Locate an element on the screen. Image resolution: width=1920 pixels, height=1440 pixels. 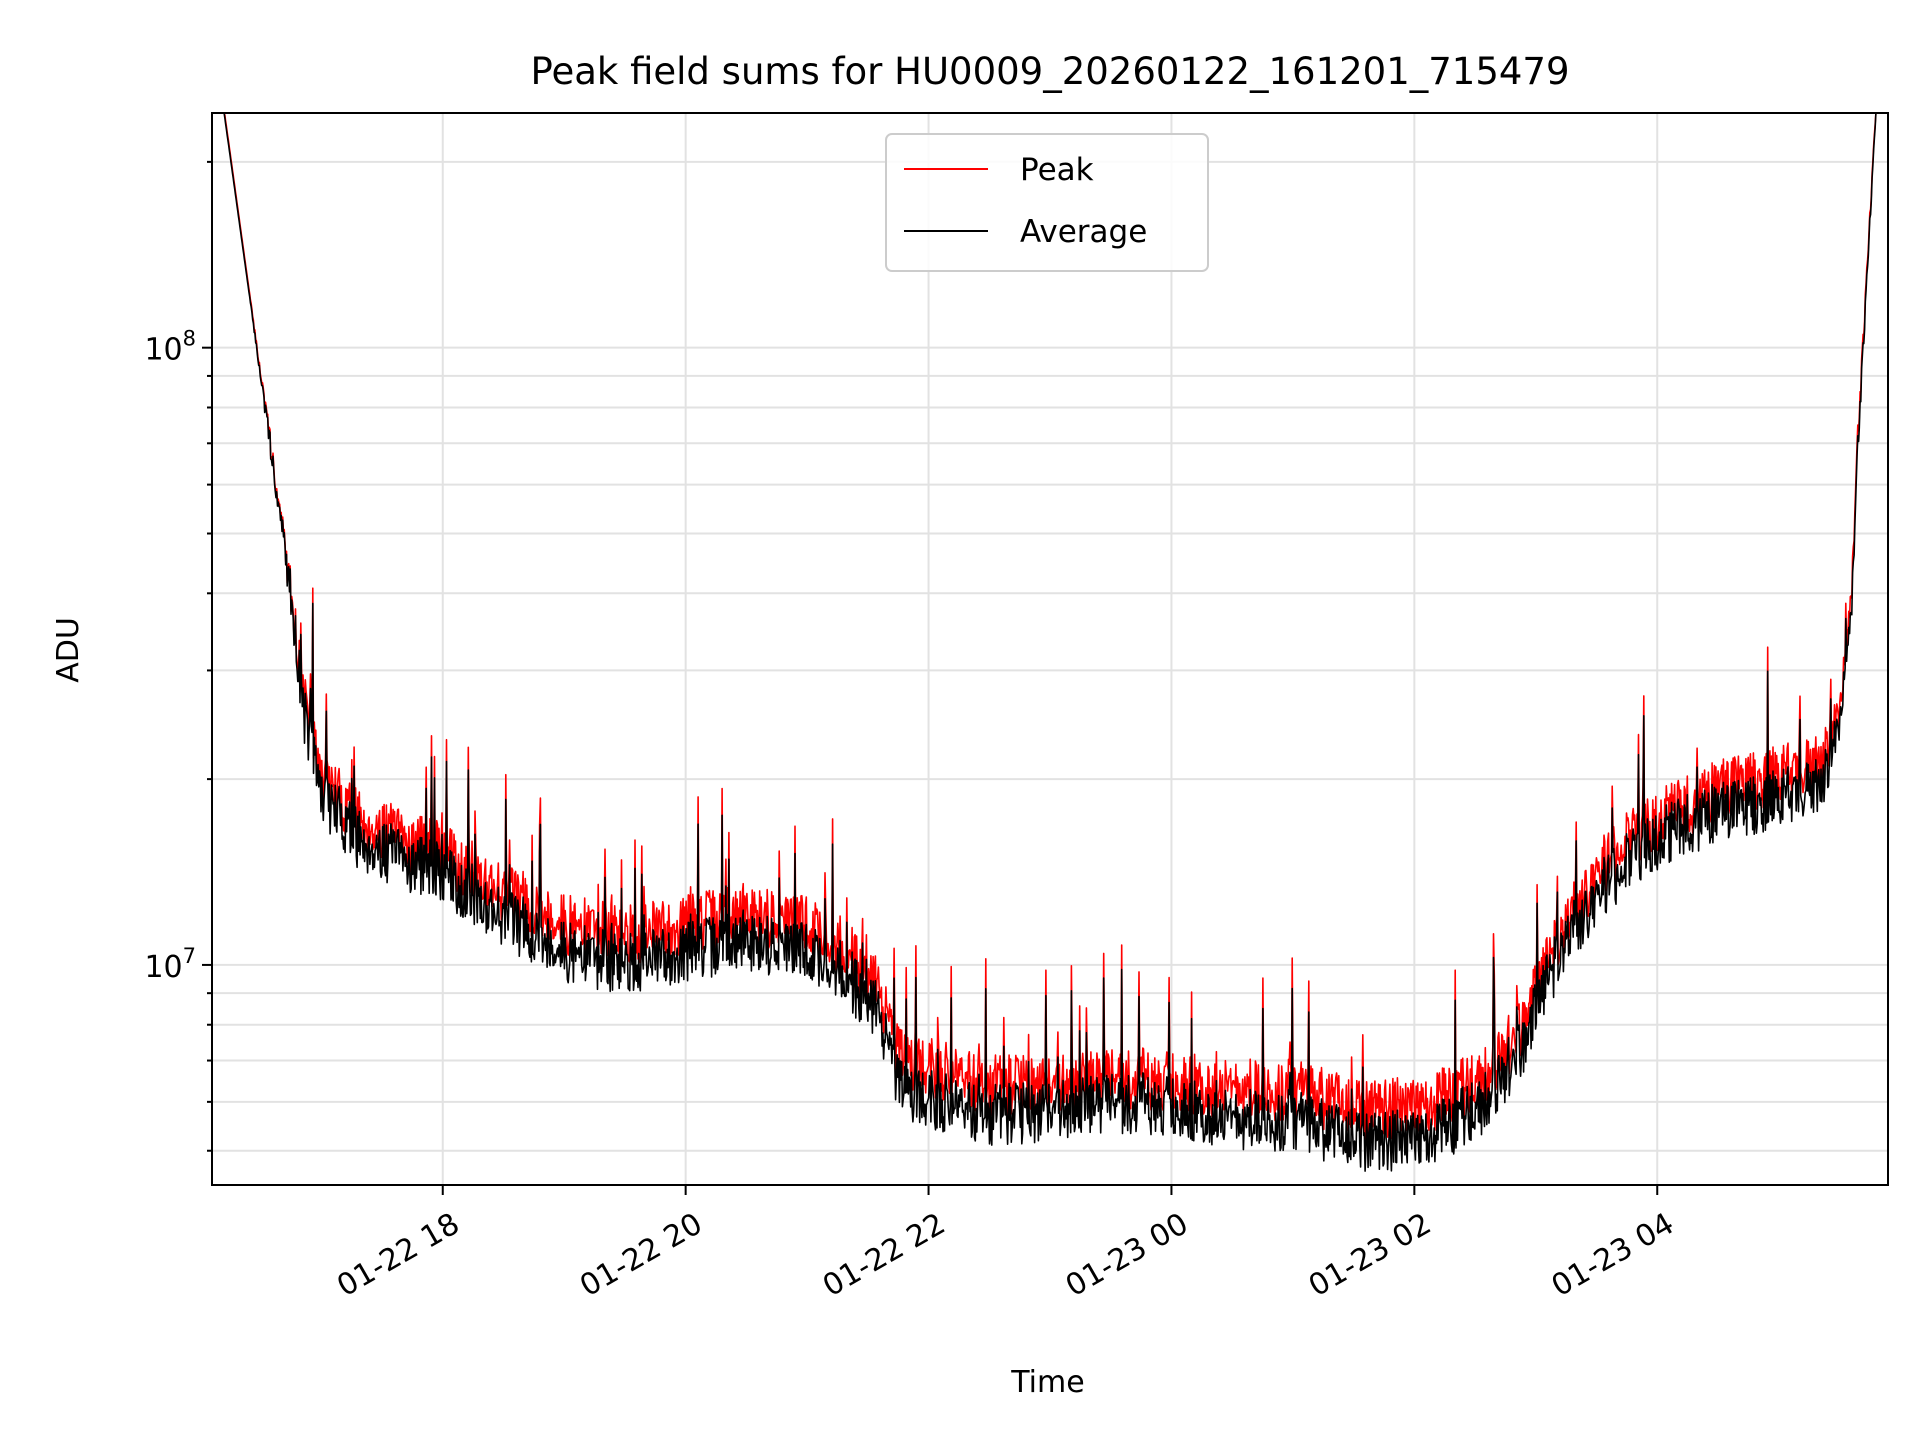
y-tick-label: 10⁸ is located at coordinates (170, 347).